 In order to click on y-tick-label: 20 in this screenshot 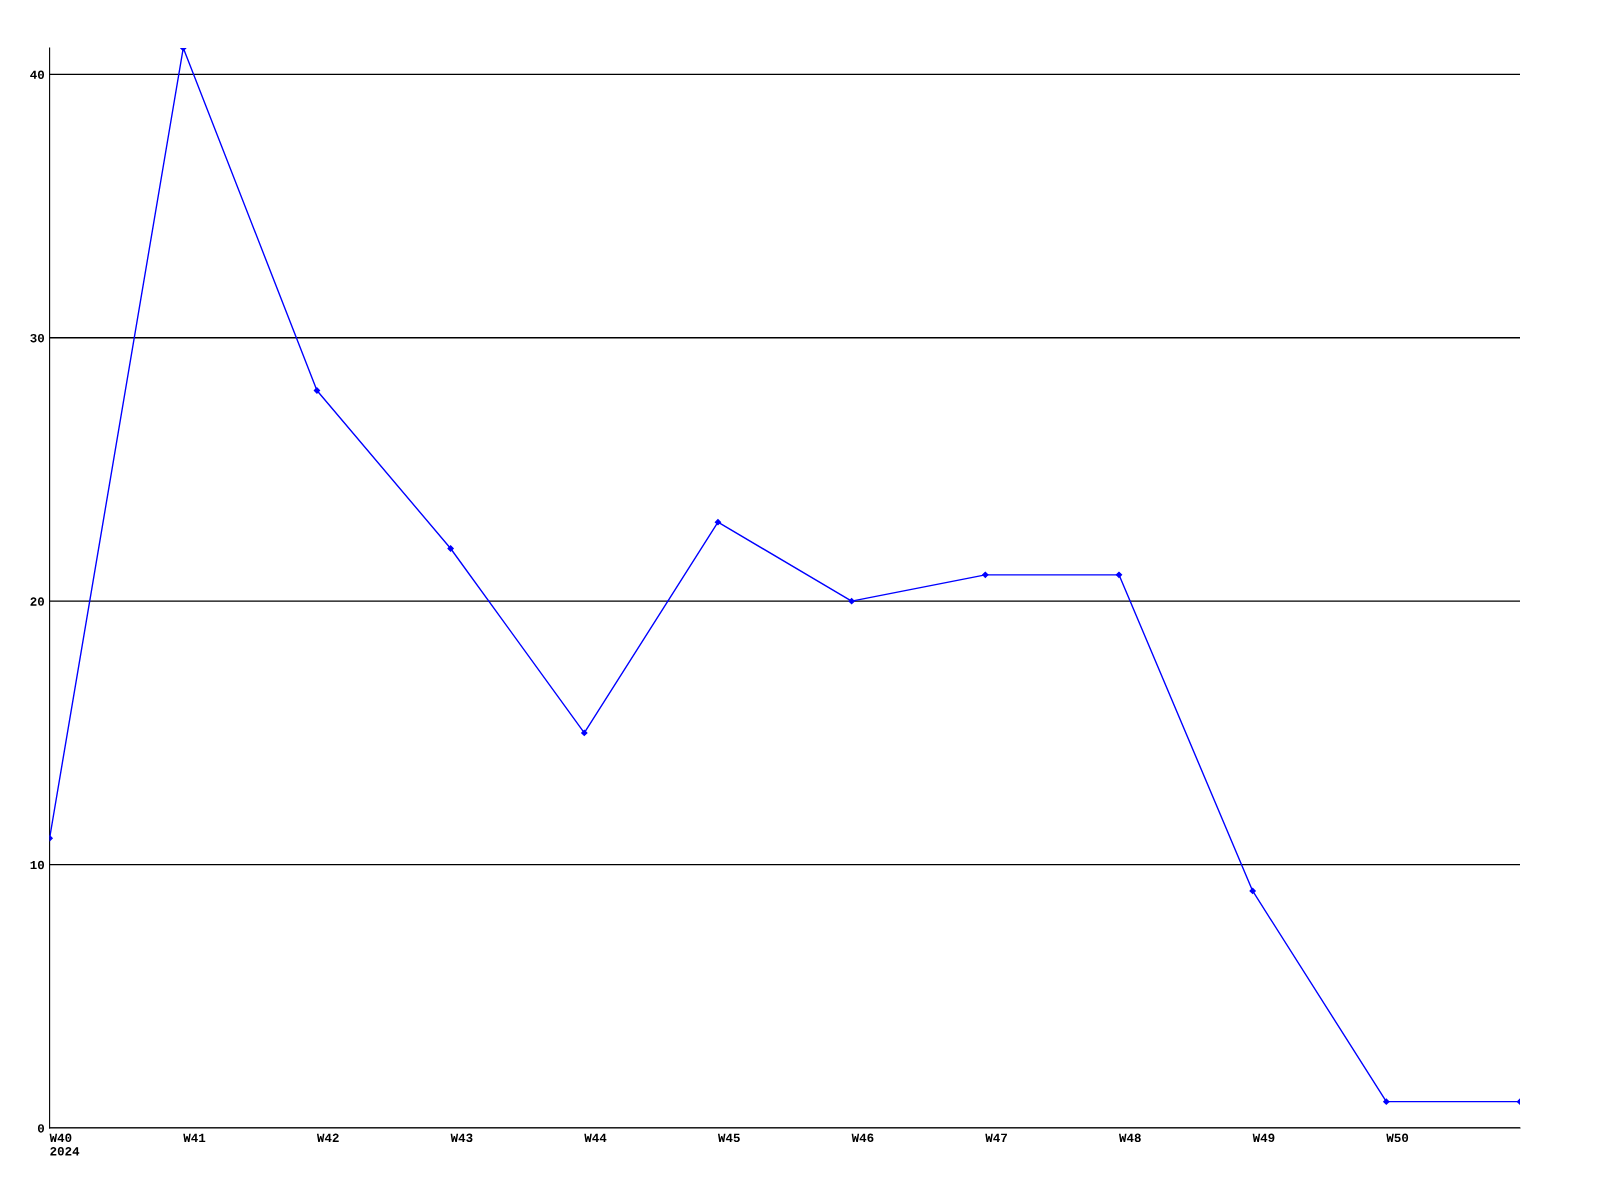, I will do `click(37, 601)`.